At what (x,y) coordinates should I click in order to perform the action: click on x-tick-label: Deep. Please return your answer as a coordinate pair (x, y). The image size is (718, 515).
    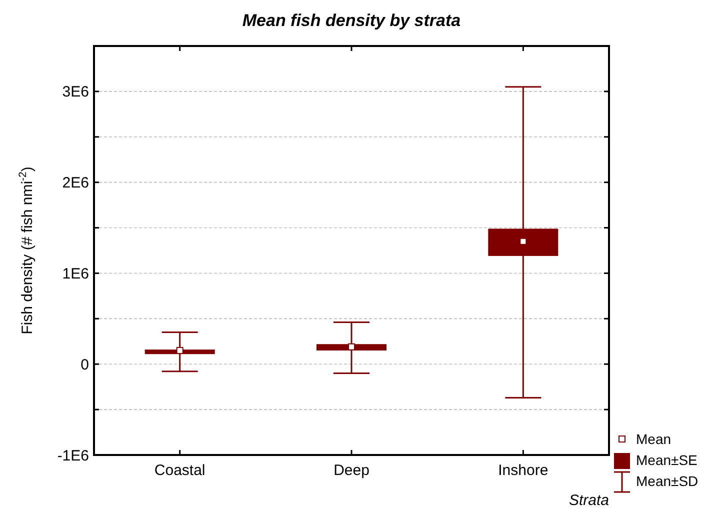
    Looking at the image, I should click on (352, 470).